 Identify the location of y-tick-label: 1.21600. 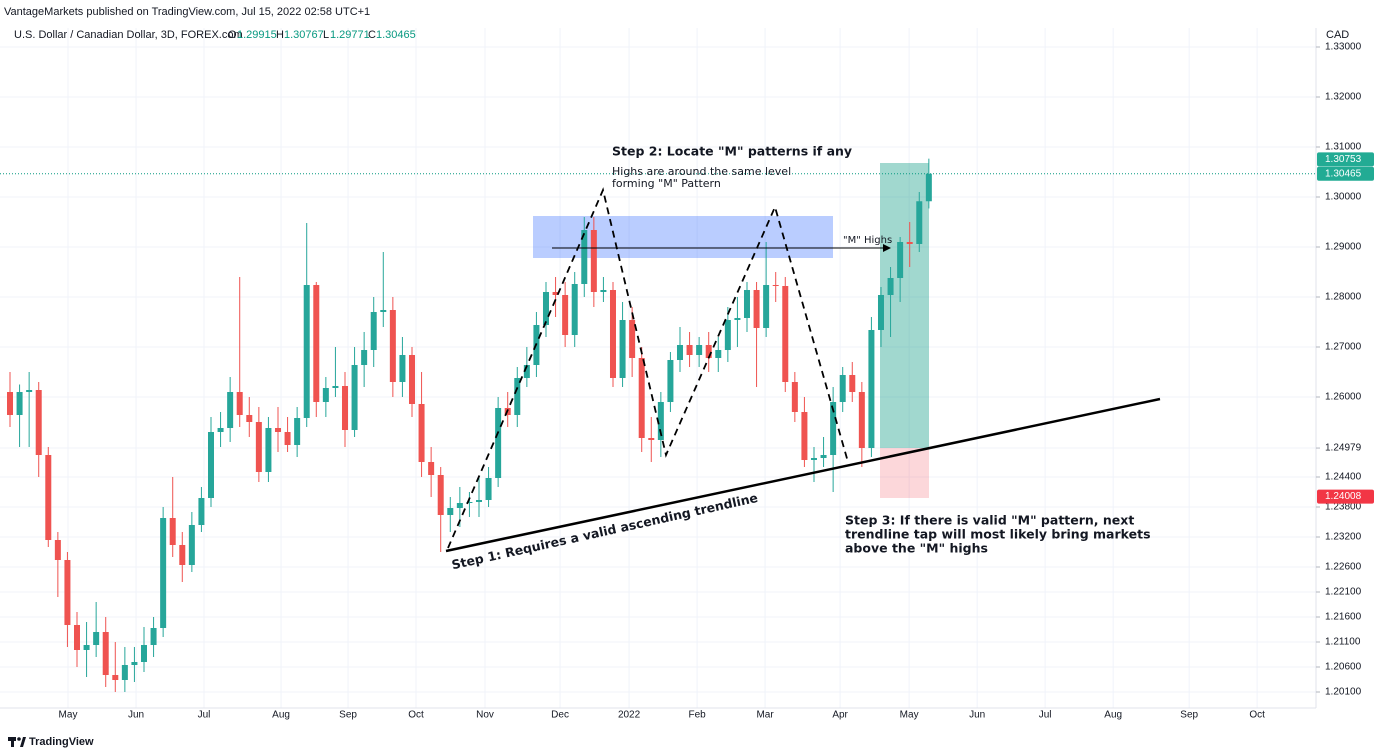
(1343, 617).